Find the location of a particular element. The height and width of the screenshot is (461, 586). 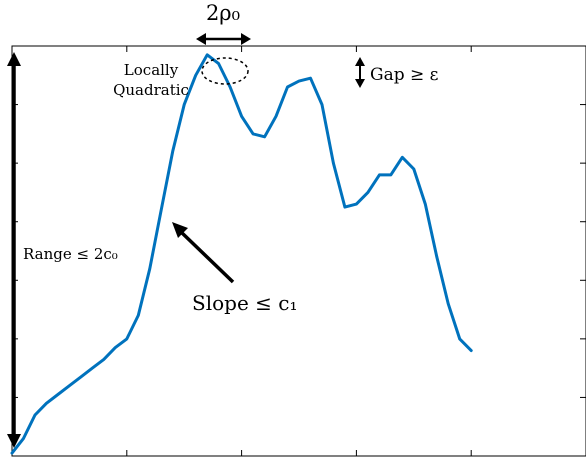

gap-label: Gap ≥ ε is located at coordinates (404, 75).